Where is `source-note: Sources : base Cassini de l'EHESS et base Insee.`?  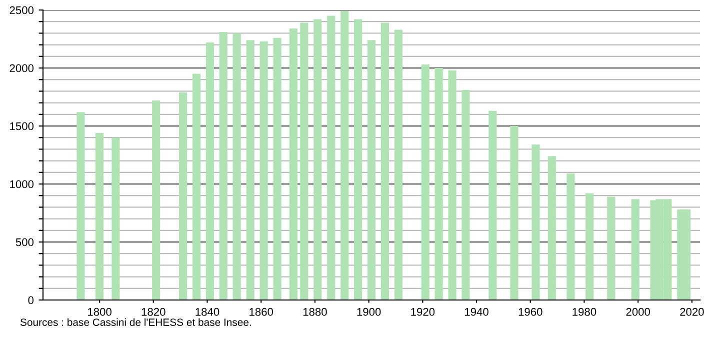
source-note: Sources : base Cassini de l'EHESS et base Insee. is located at coordinates (135, 322).